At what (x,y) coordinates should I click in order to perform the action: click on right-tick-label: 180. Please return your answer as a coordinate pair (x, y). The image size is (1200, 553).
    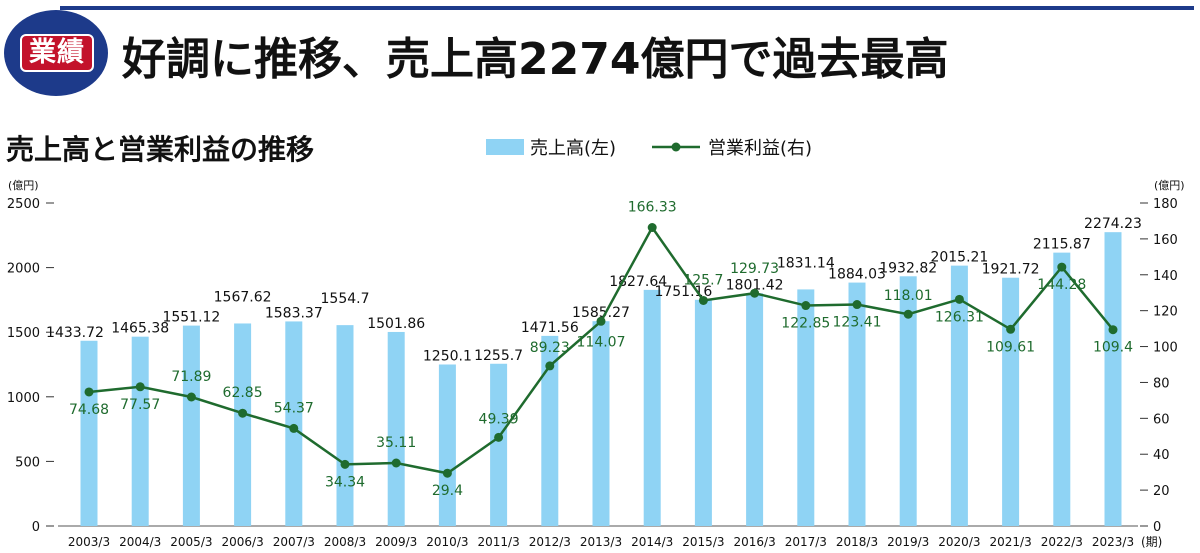
    Looking at the image, I should click on (1165, 204).